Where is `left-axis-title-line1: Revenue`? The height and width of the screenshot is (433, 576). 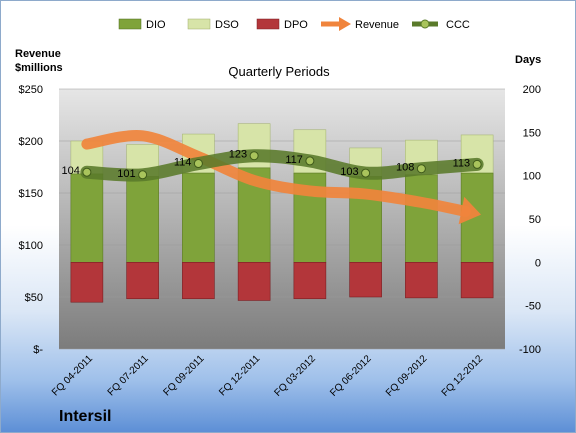
left-axis-title-line1: Revenue is located at coordinates (38, 54).